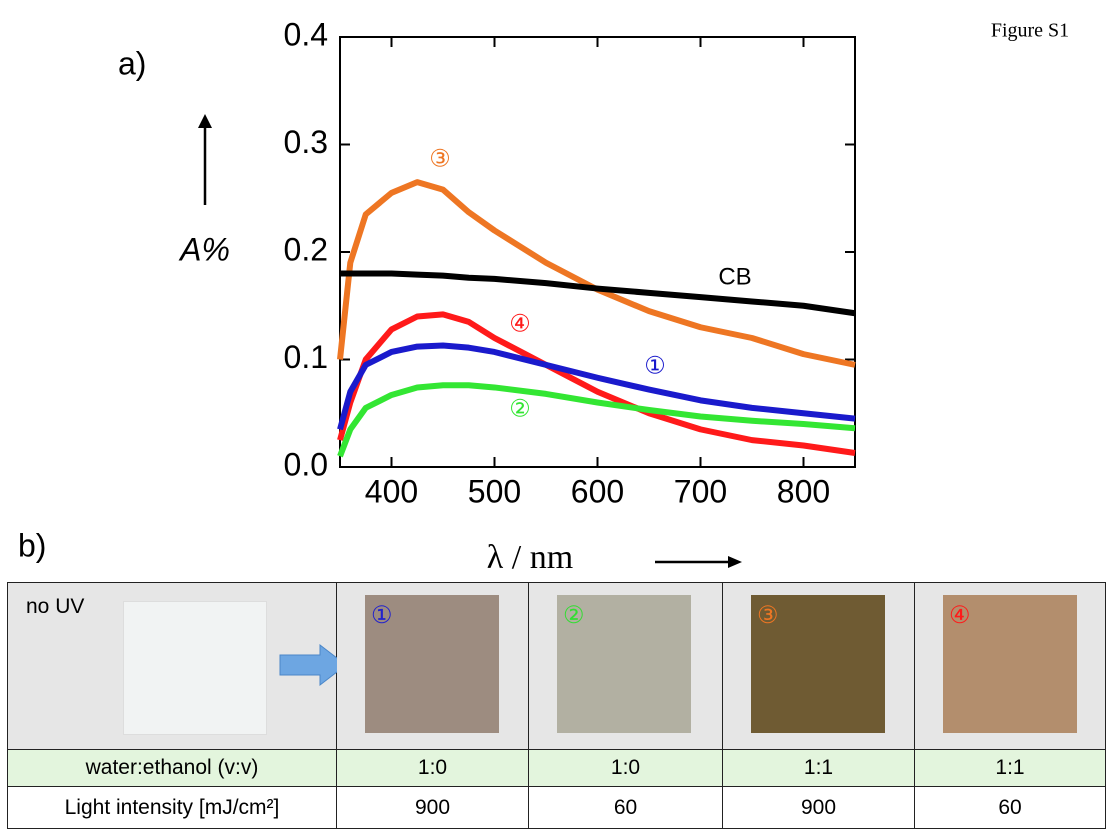  What do you see at coordinates (172, 768) in the screenshot?
I see `table-cell: water:ethanol (v:v)` at bounding box center [172, 768].